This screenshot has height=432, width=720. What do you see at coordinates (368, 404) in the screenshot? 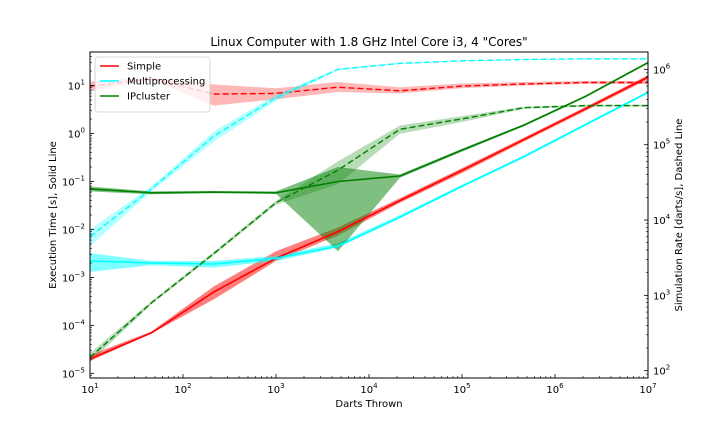
I see `x-axis-label: Darts Thrown` at bounding box center [368, 404].